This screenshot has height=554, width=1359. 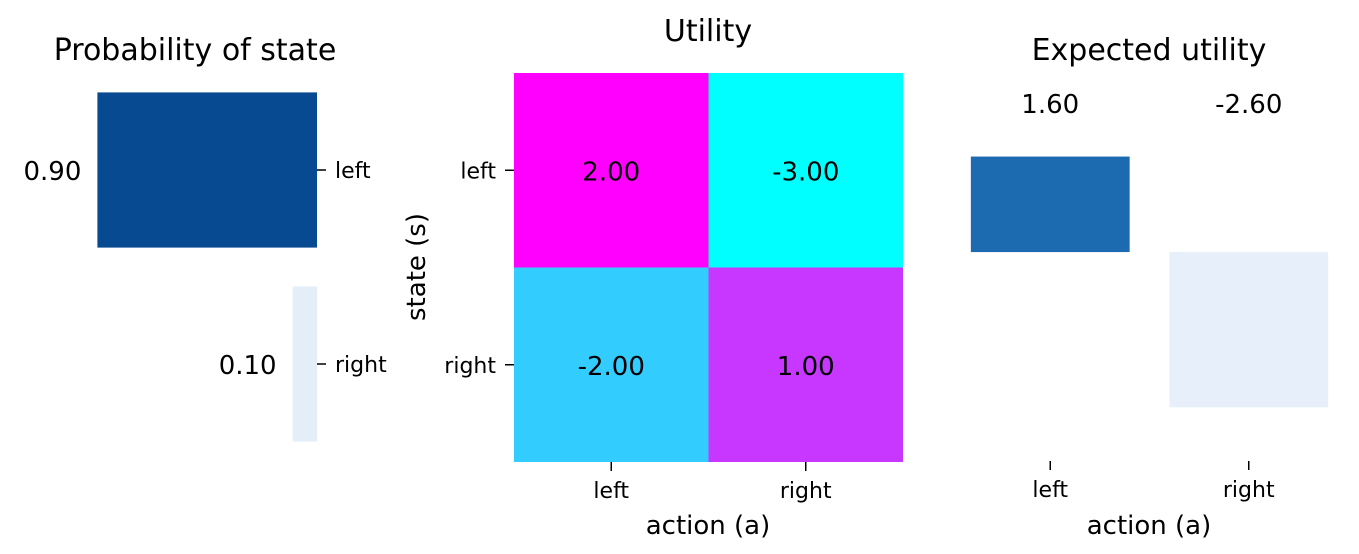 I want to click on utility-cell-left-right, so click(x=805, y=170).